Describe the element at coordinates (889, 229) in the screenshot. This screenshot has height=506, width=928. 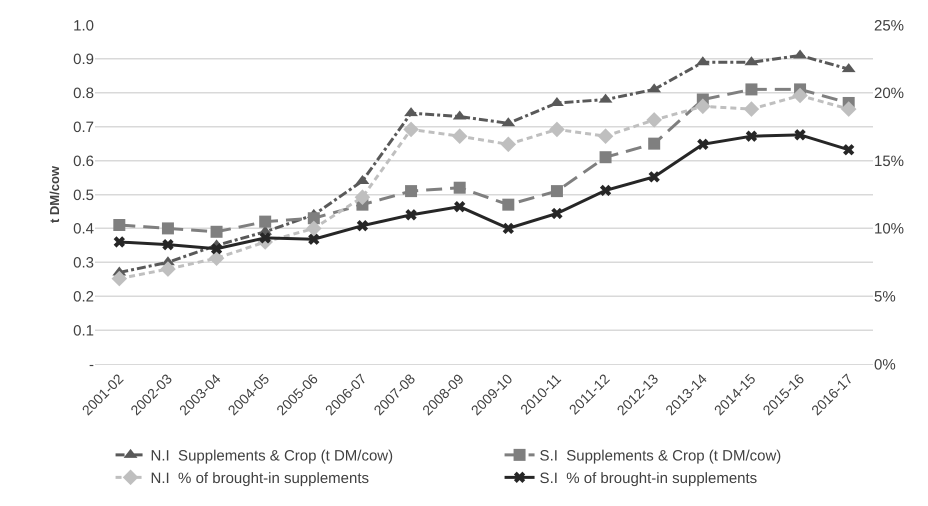
I see `y2-tick-label: 10%` at that location.